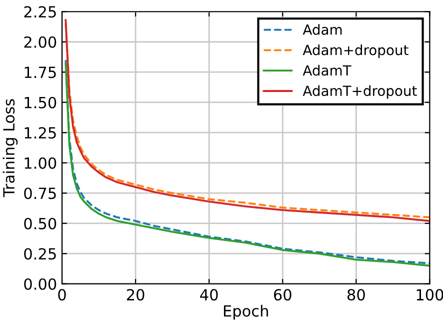  Describe the element at coordinates (322, 29) in the screenshot. I see `legend-label: Adam` at that location.